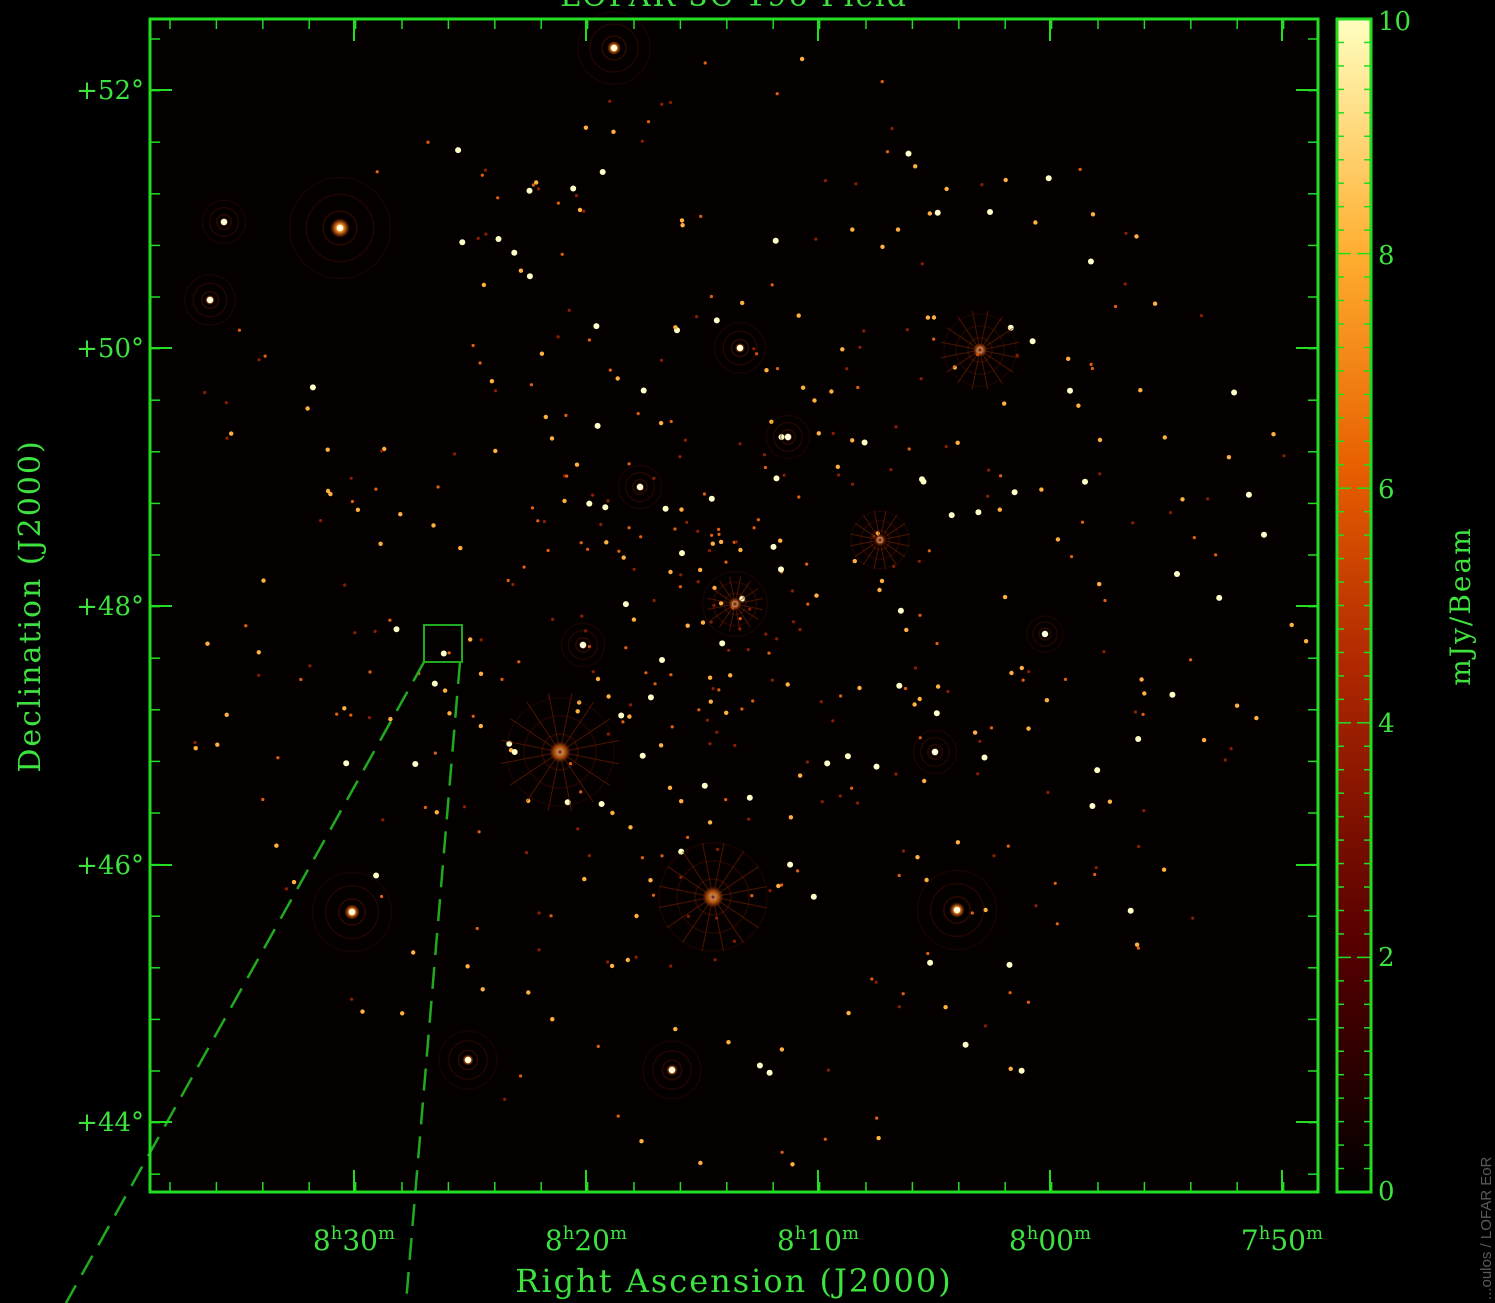  Describe the element at coordinates (1460, 605) in the screenshot. I see `colorbar-title: mJy/Beam` at that location.